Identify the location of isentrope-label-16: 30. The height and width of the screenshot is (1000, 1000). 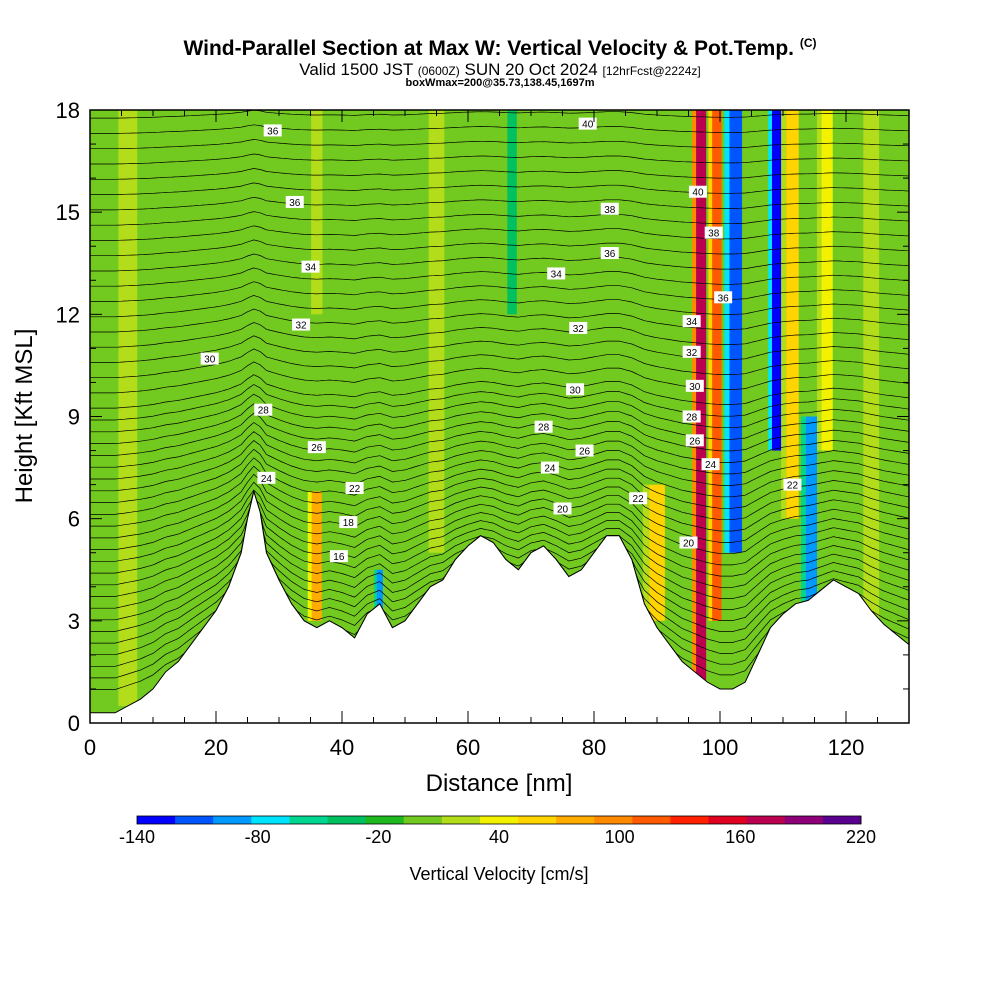
(575, 389).